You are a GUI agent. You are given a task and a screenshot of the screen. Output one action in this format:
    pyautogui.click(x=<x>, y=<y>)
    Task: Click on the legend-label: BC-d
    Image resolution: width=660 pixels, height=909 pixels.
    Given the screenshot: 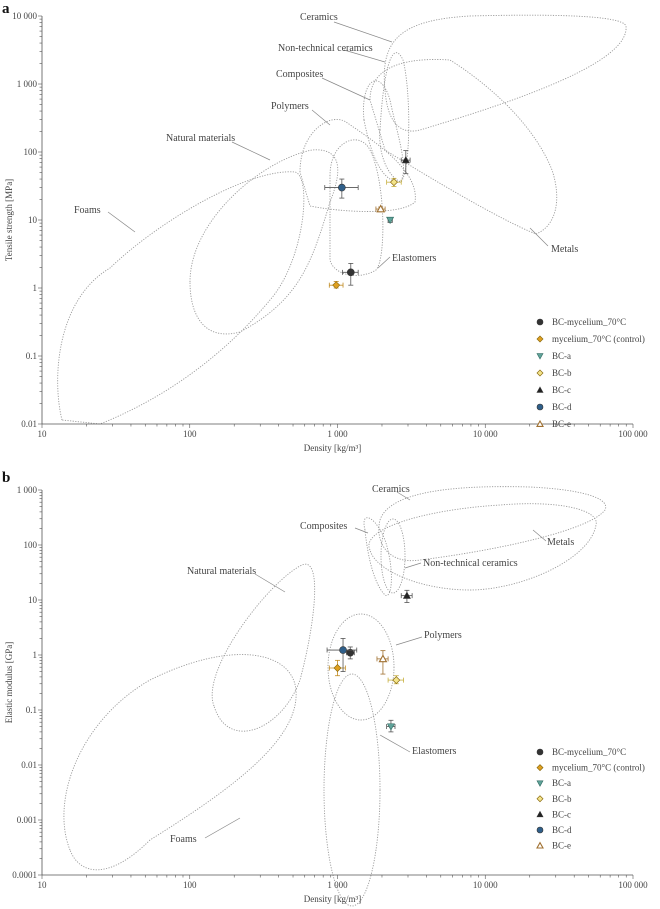 What is the action you would take?
    pyautogui.click(x=562, y=830)
    